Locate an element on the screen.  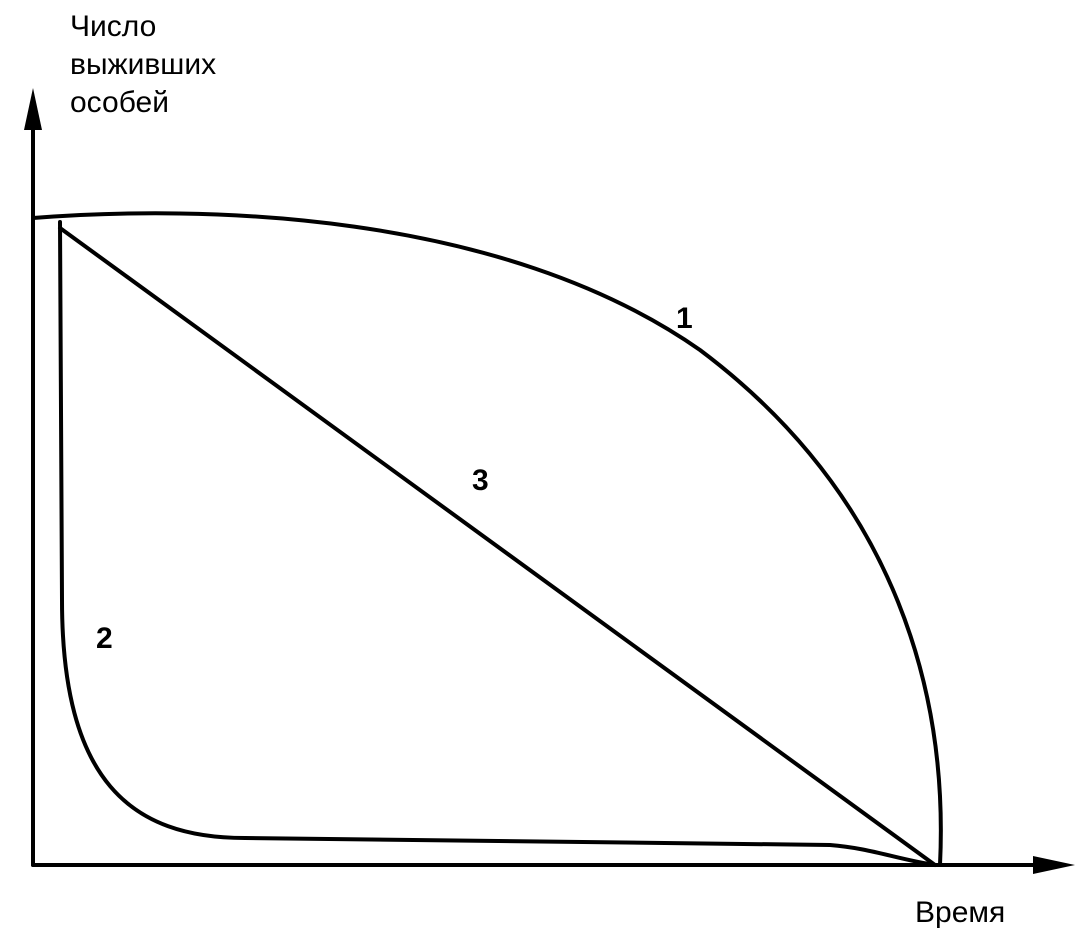
curve-label: 1 is located at coordinates (684, 318).